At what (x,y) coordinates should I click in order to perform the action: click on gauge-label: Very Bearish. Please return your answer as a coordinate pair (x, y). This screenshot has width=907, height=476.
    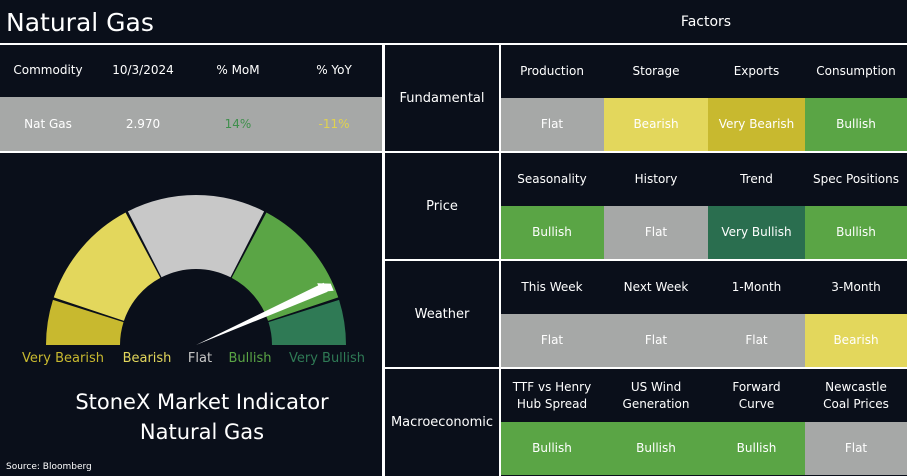
    Looking at the image, I should click on (63, 358).